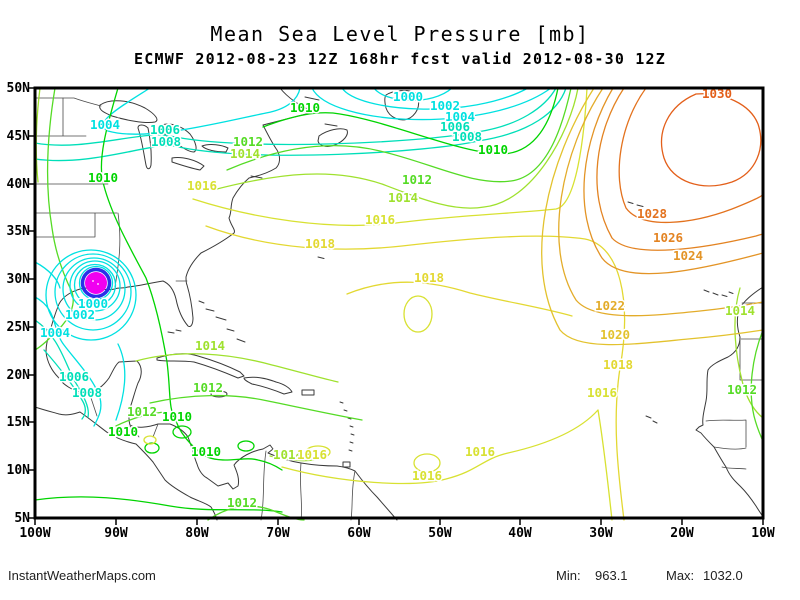  What do you see at coordinates (19, 375) in the screenshot?
I see `lat-tick-label: 20N` at bounding box center [19, 375].